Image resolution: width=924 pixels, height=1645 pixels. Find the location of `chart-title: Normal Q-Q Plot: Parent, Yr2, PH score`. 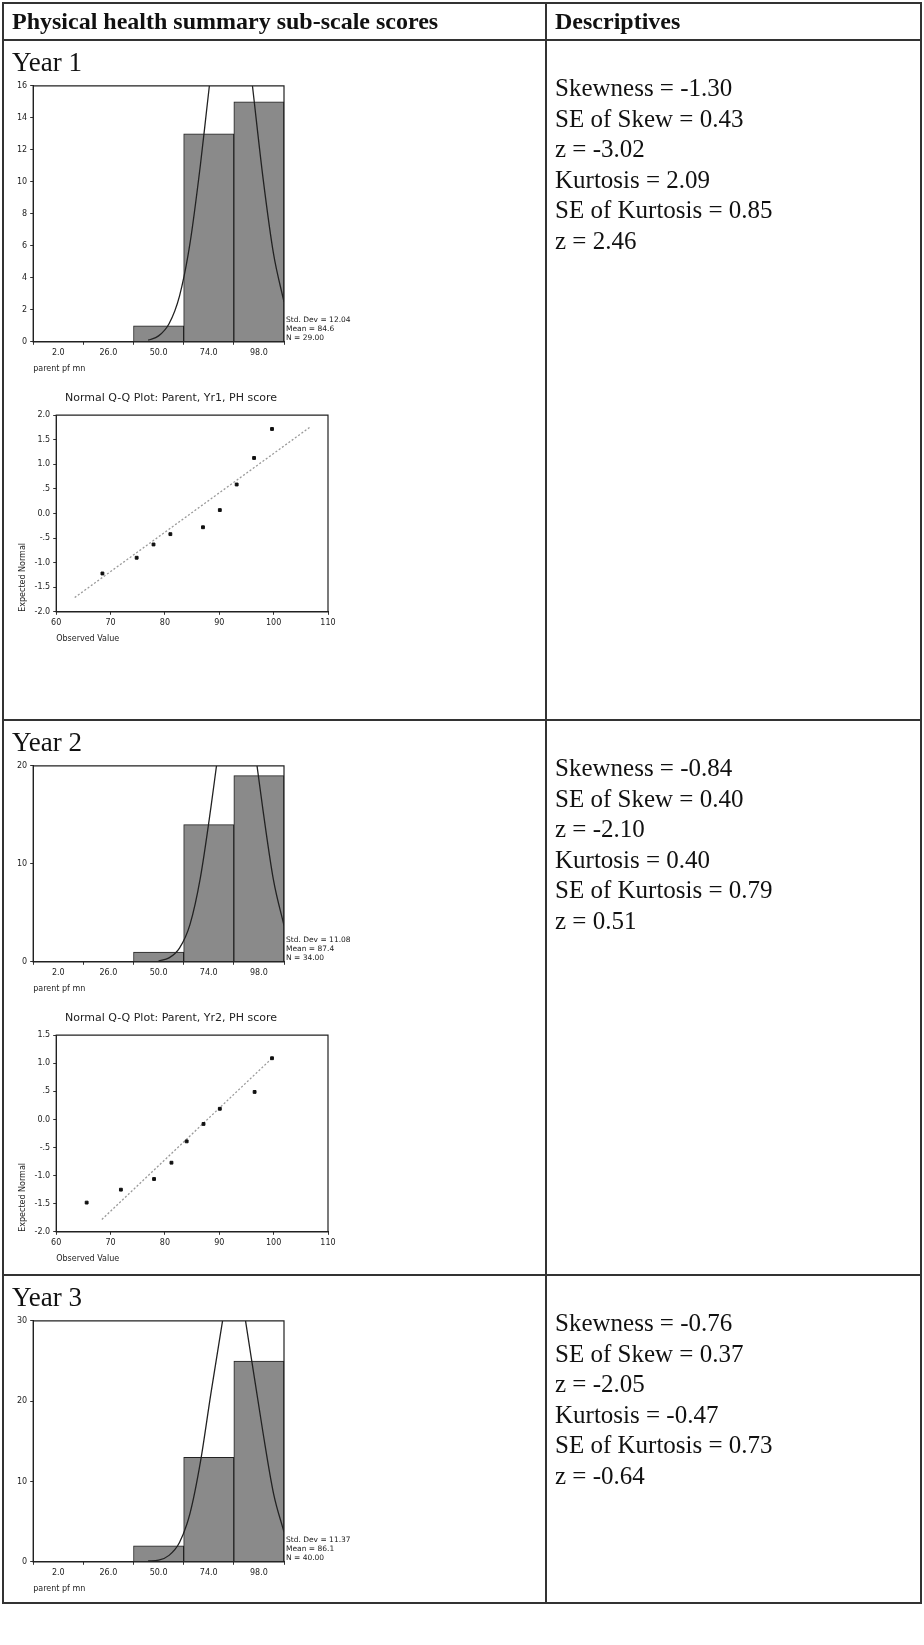

chart-title: Normal Q-Q Plot: Parent, Yr2, PH score is located at coordinates (171, 1018).